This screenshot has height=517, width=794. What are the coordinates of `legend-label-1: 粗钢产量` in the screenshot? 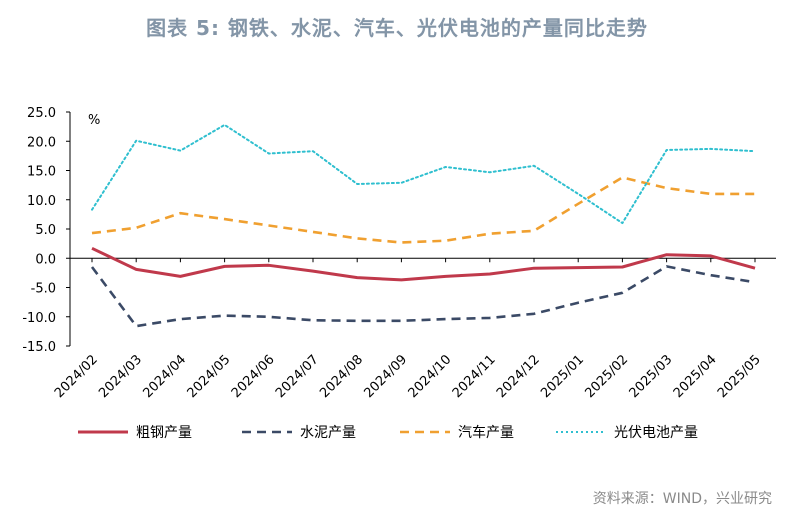 It's located at (164, 433).